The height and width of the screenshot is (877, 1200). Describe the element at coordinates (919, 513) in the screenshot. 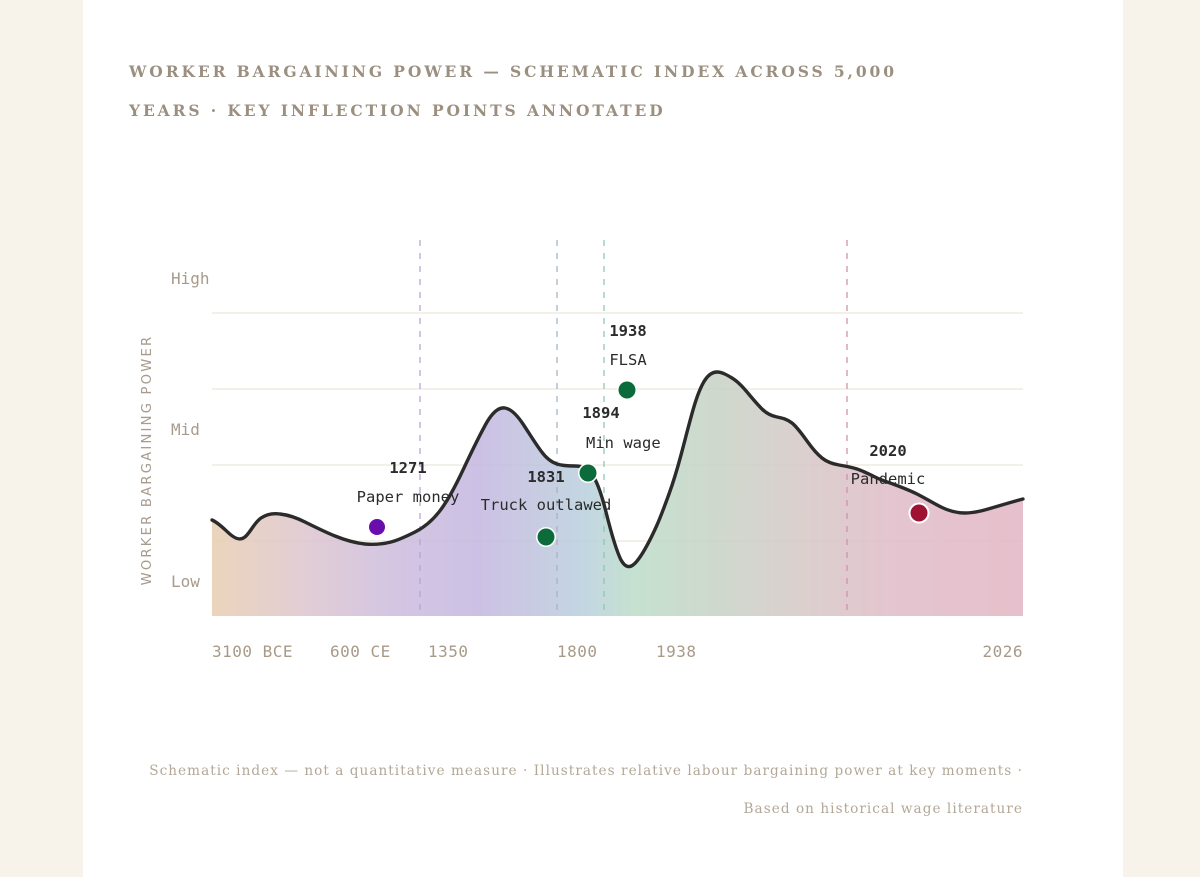

I see `annotation-2020-marker` at that location.